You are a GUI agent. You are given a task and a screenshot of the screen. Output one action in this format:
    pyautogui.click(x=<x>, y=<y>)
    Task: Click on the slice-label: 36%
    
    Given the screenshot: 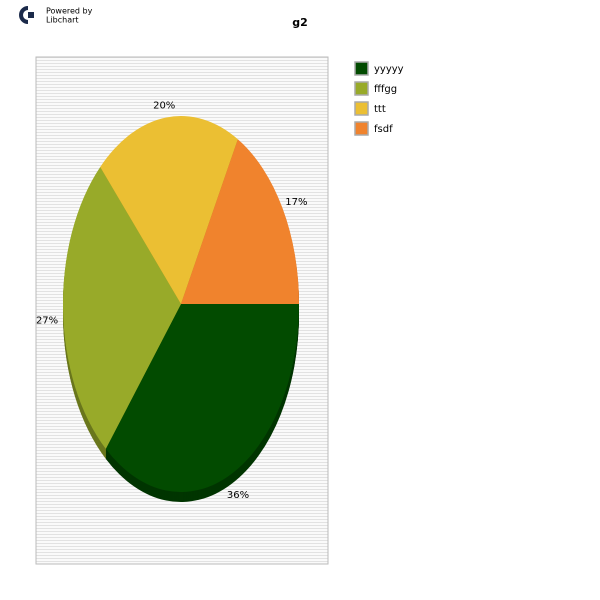 What is the action you would take?
    pyautogui.click(x=238, y=495)
    